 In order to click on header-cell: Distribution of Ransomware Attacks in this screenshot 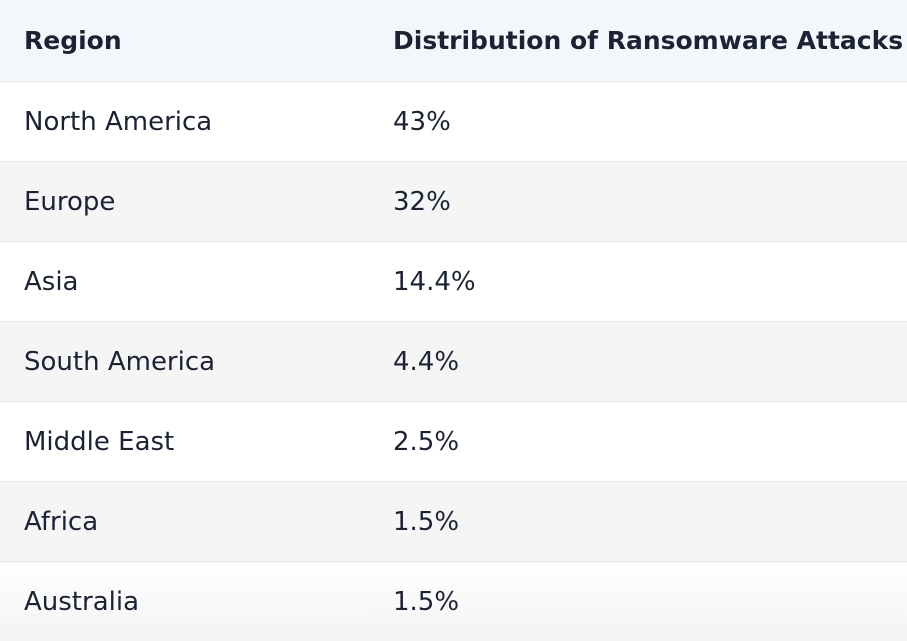, I will do `click(638, 41)`.